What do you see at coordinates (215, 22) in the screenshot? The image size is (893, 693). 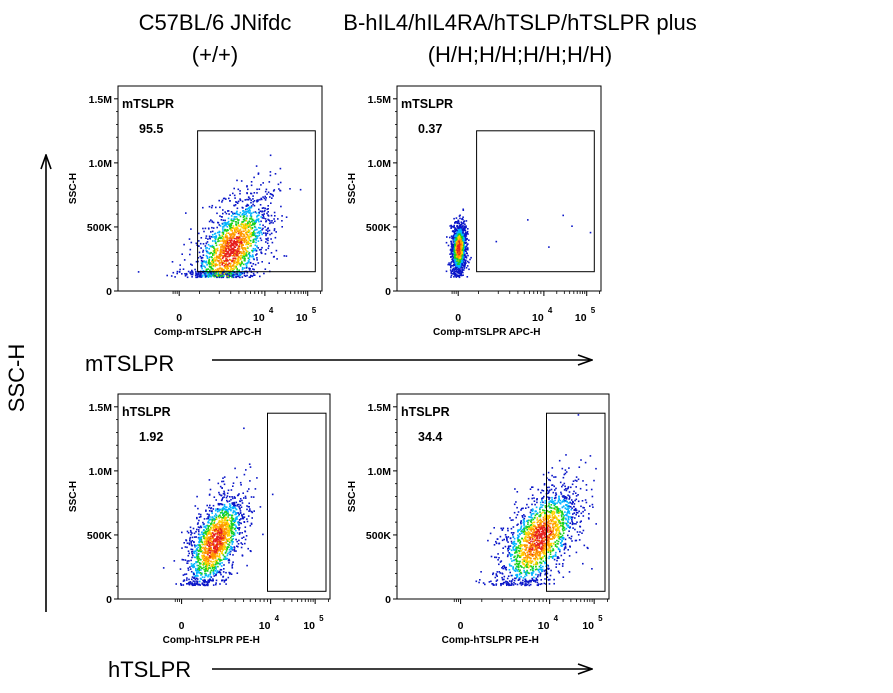 I see `column-title-1-line1: C57BL/6 JNifdc` at bounding box center [215, 22].